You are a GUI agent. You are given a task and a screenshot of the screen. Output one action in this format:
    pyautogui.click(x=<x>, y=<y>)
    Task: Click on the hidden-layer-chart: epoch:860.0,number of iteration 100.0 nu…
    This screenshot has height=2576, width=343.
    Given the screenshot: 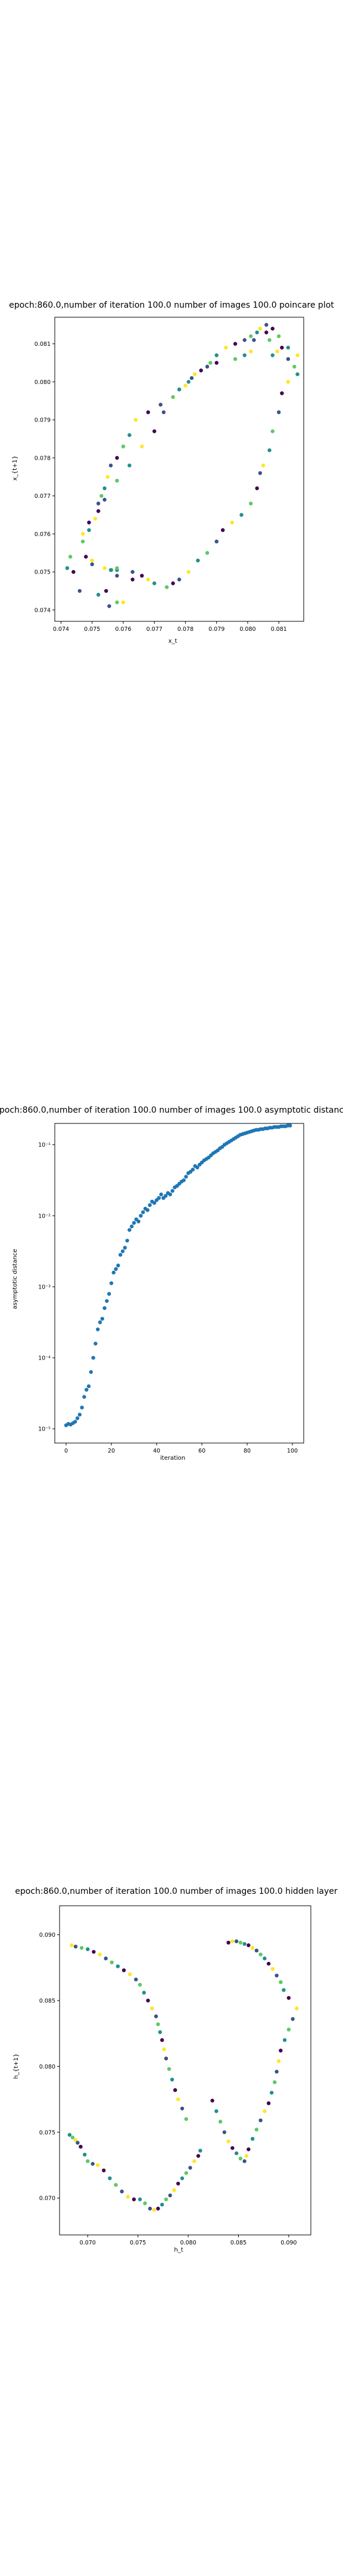 What is the action you would take?
    pyautogui.click(x=175, y=2070)
    